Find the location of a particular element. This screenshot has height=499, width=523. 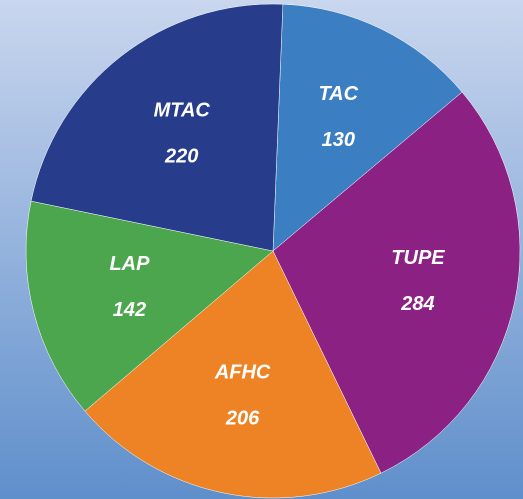

slice-value: 220 is located at coordinates (181, 157).